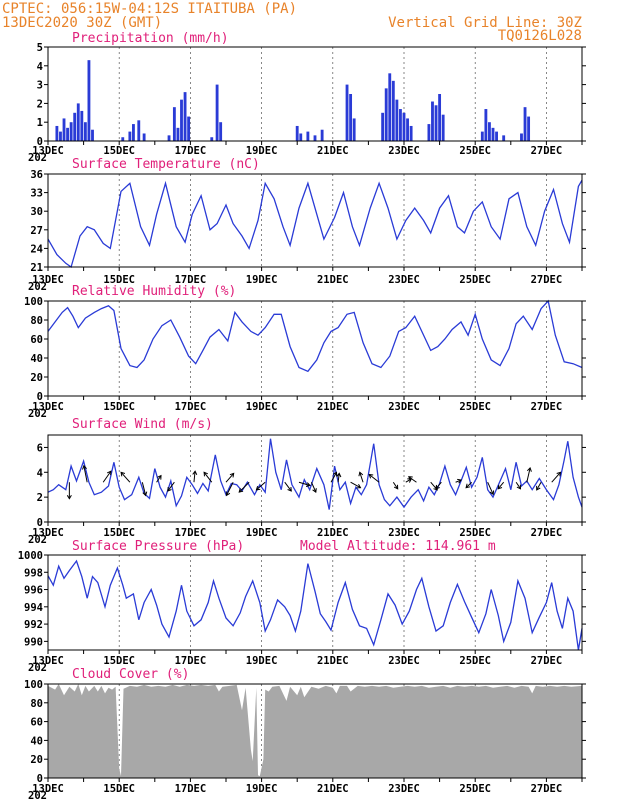 This screenshot has height=800, width=618. Describe the element at coordinates (119, 151) in the screenshot. I see `x-tick-label: 15DEC` at that location.